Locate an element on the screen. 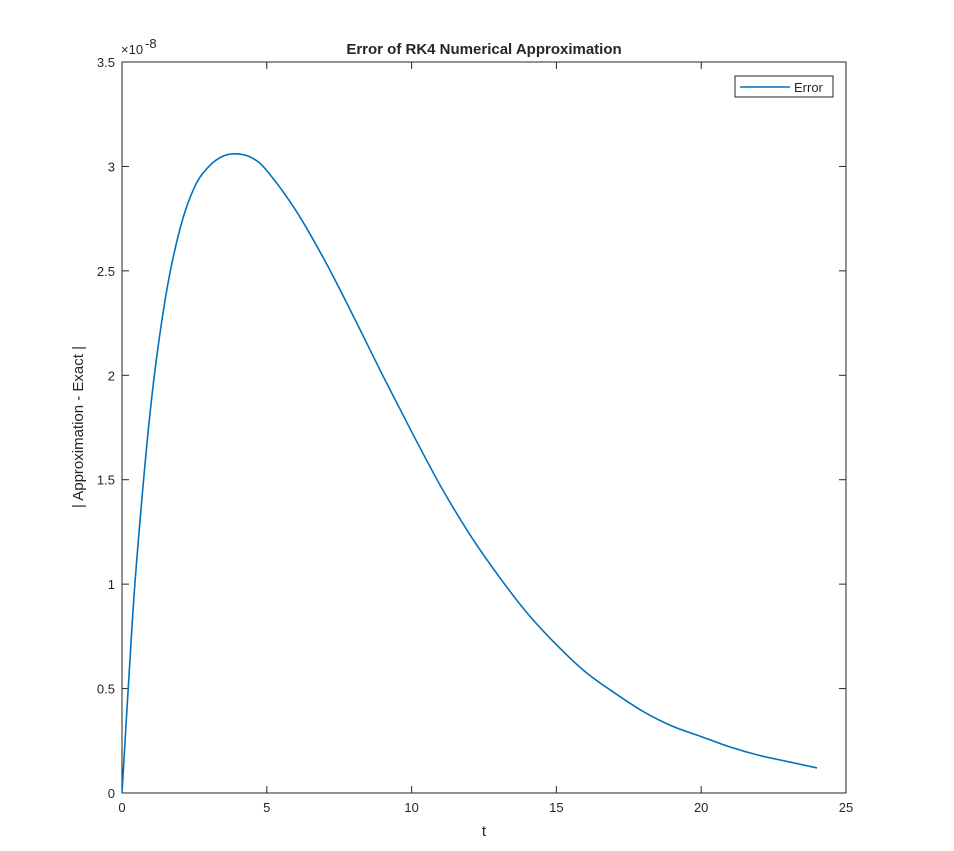 The image size is (954, 851). x-tick-label: 0 is located at coordinates (121, 807).